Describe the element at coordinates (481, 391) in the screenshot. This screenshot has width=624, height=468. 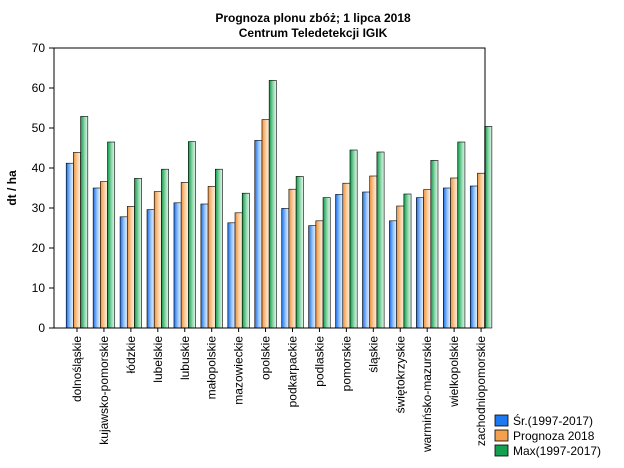
I see `x-category-label: zachodniopomorskie` at that location.